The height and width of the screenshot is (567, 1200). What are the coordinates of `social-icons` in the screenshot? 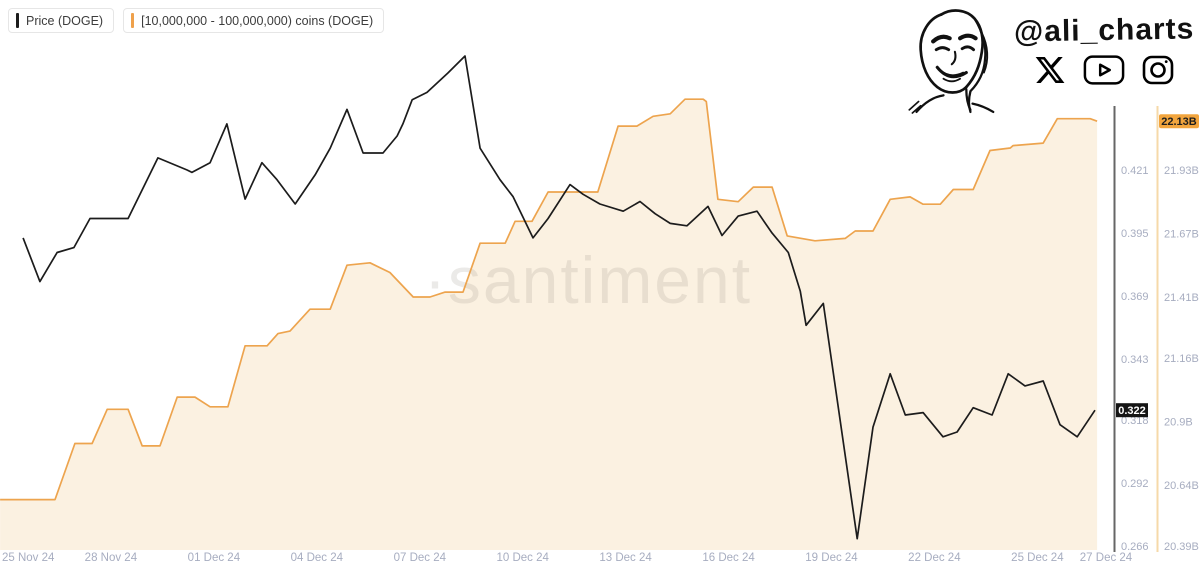 It's located at (1104, 70).